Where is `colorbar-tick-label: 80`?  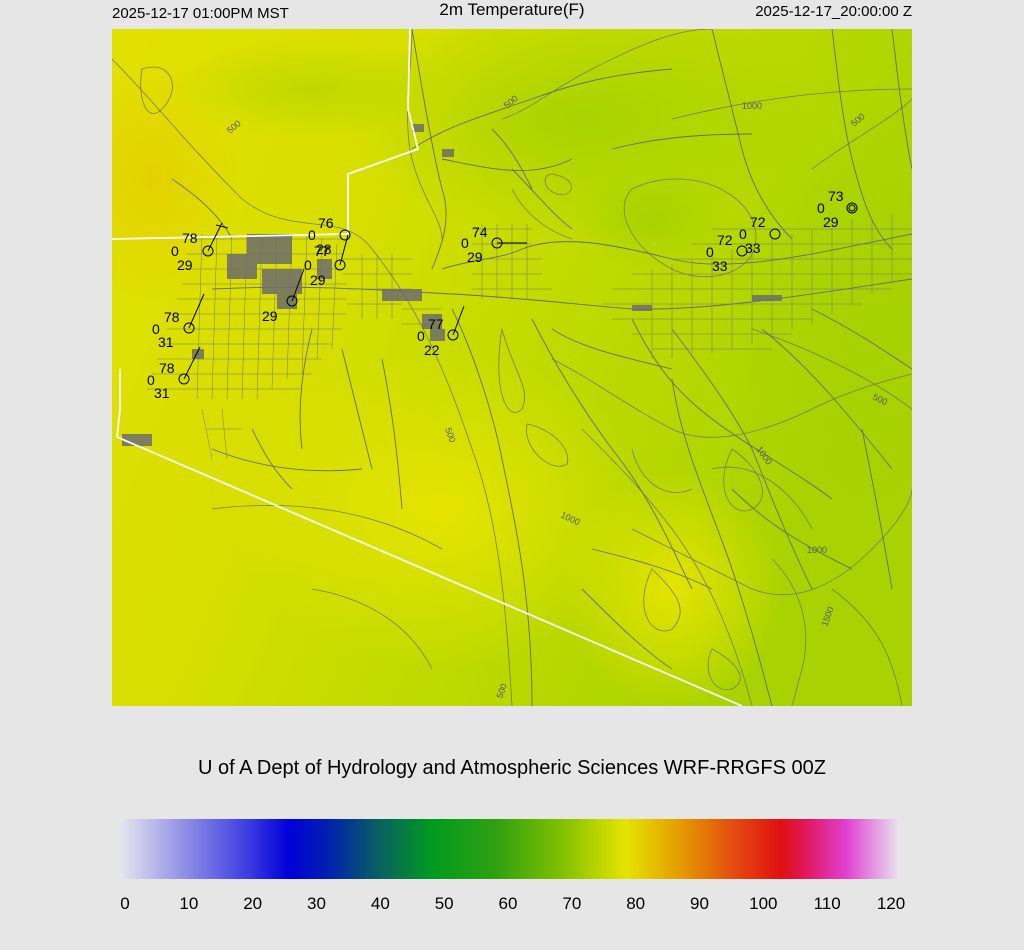 colorbar-tick-label: 80 is located at coordinates (636, 903).